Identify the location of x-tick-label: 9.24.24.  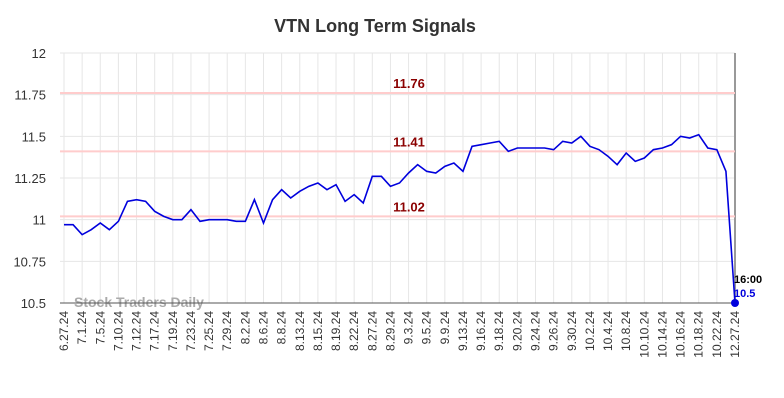
(536, 331).